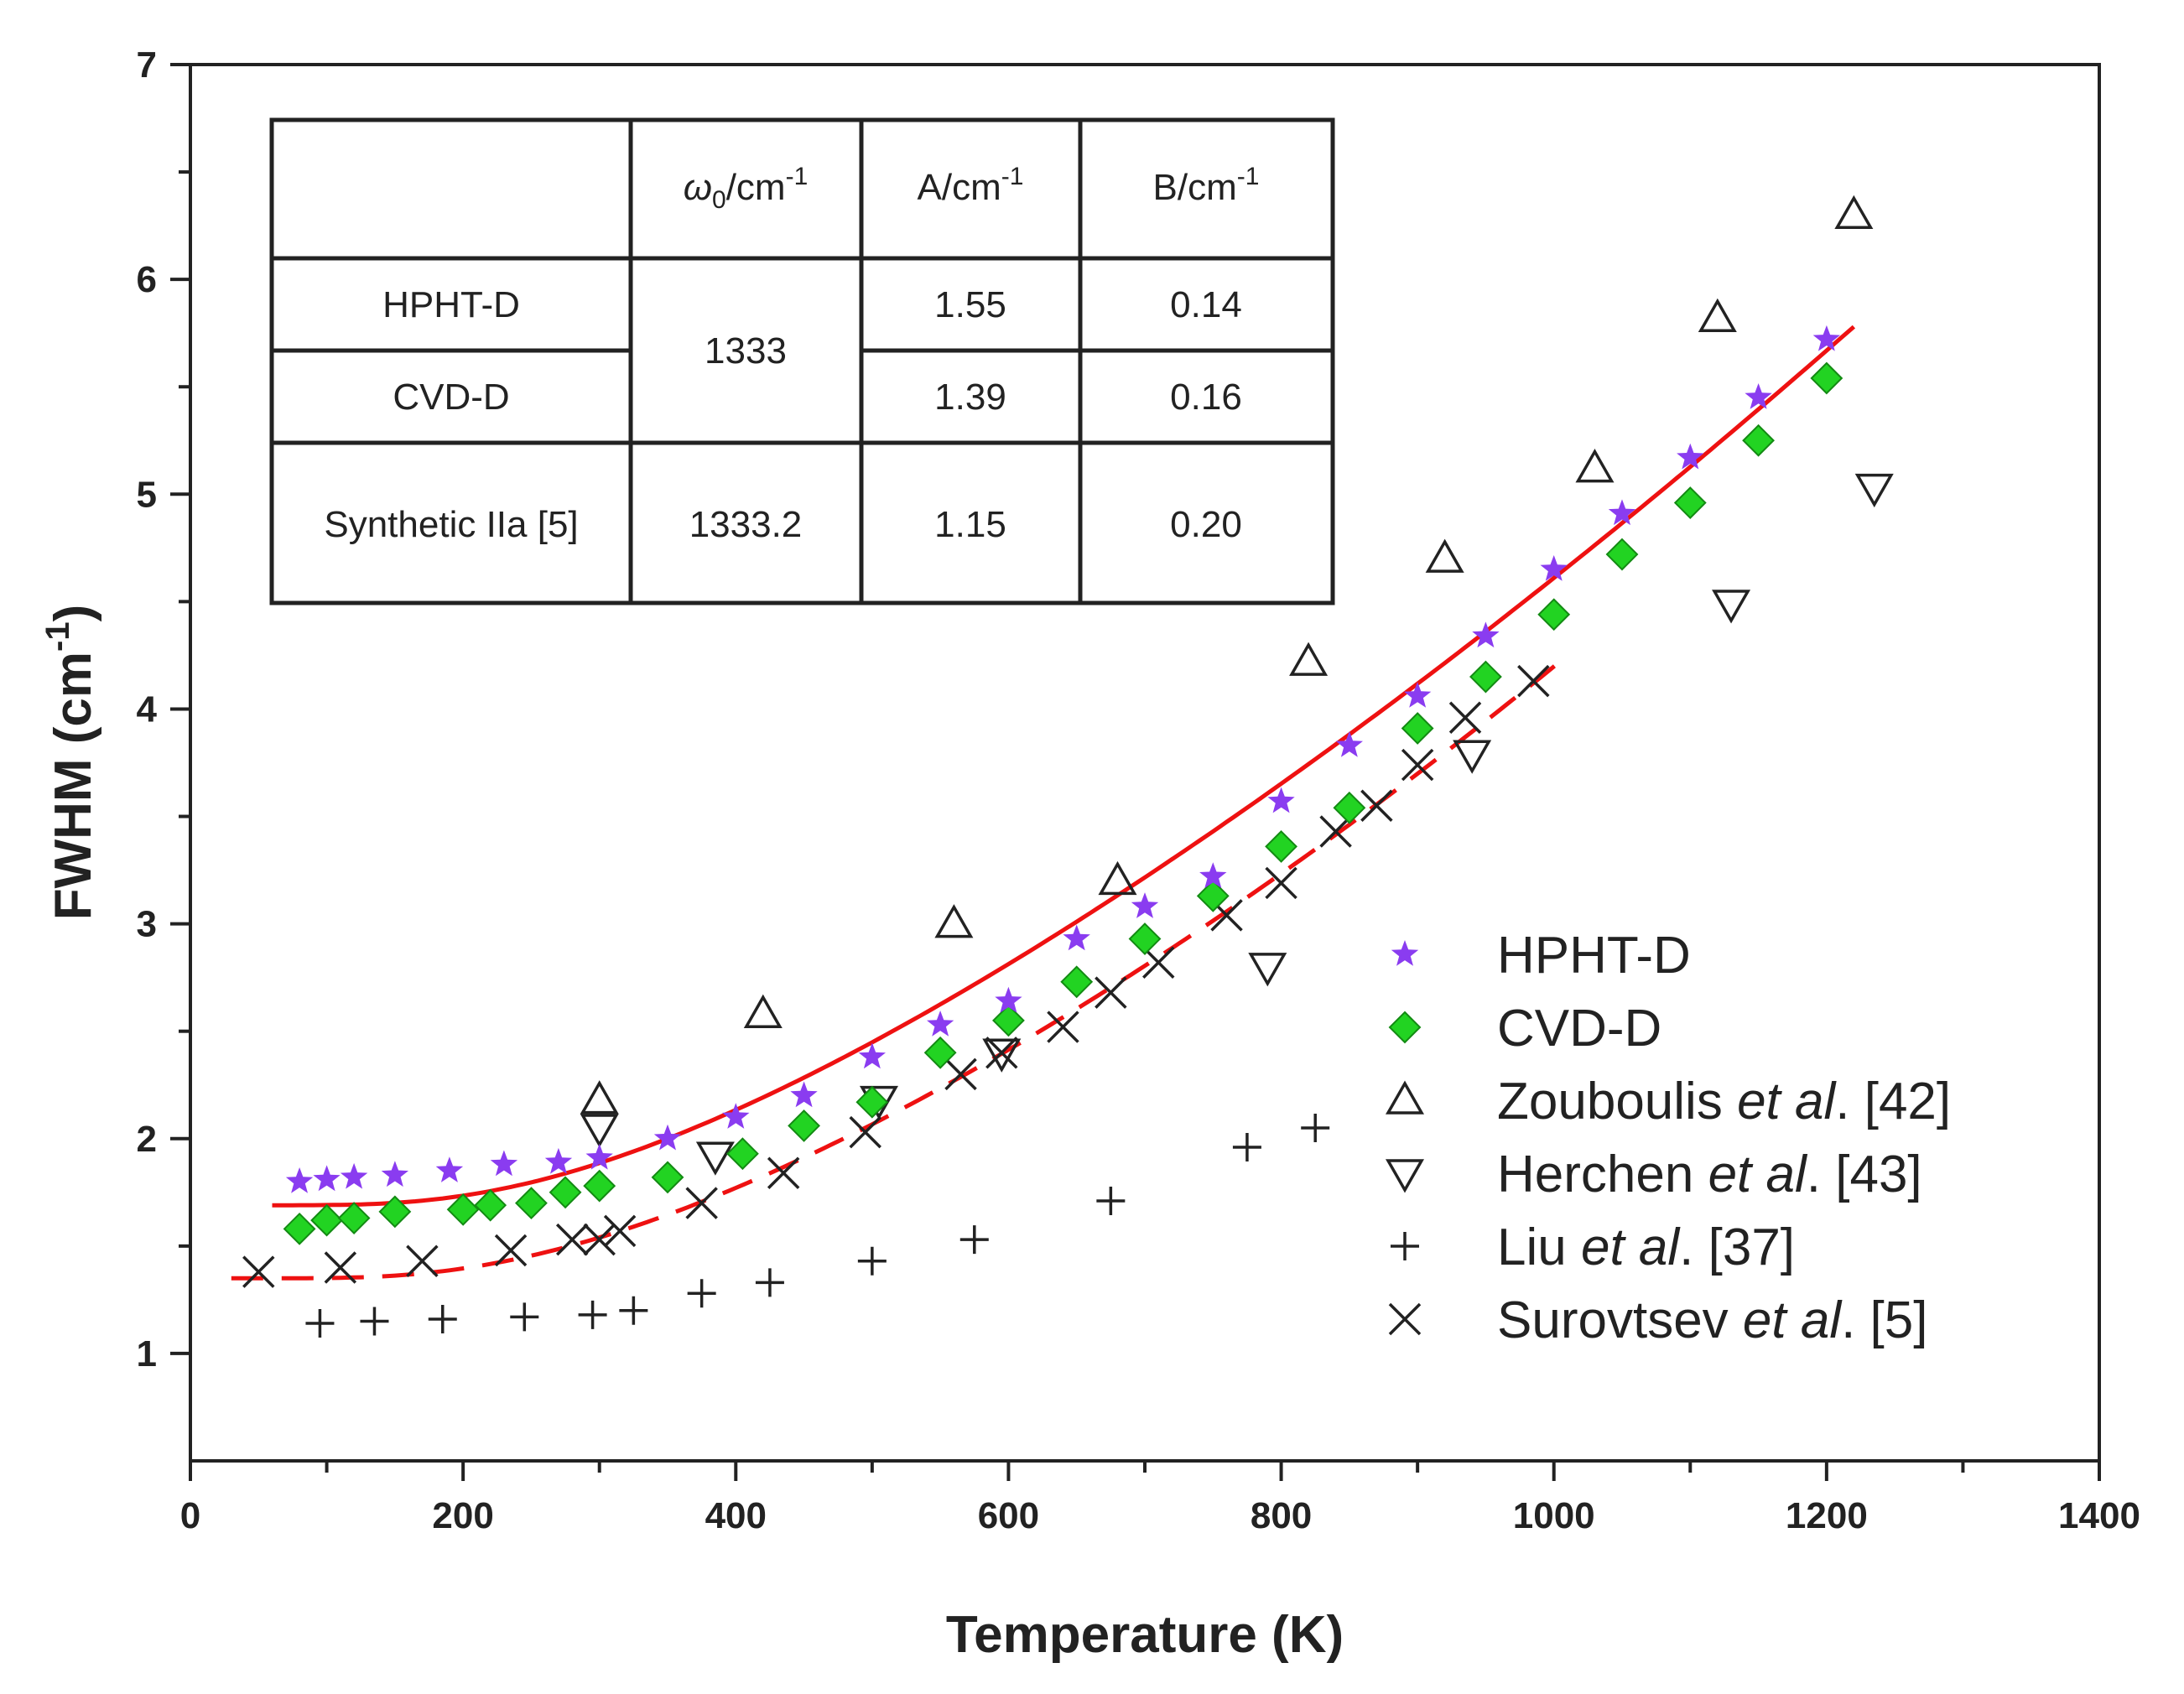  I want to click on header-omega-sup: -1, so click(797, 176).